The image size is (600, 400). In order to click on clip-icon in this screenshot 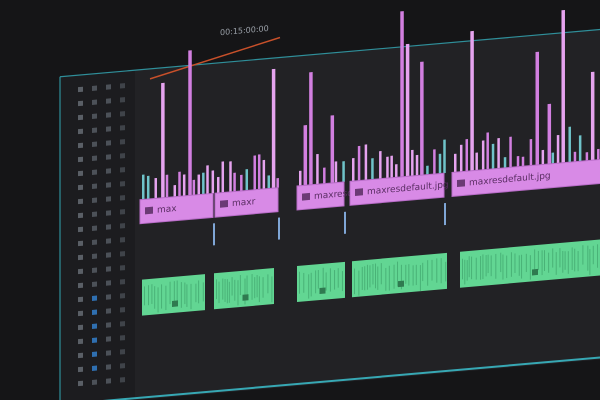, I will do `click(461, 183)`.